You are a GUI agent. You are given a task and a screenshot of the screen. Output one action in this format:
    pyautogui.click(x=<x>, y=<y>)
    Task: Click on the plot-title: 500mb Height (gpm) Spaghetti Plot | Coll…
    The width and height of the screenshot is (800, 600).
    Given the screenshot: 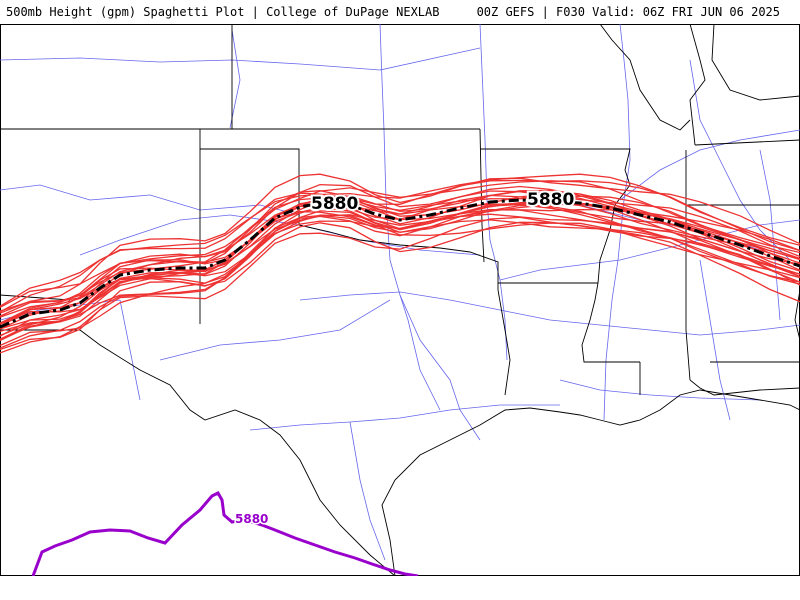 What is the action you would take?
    pyautogui.click(x=223, y=12)
    